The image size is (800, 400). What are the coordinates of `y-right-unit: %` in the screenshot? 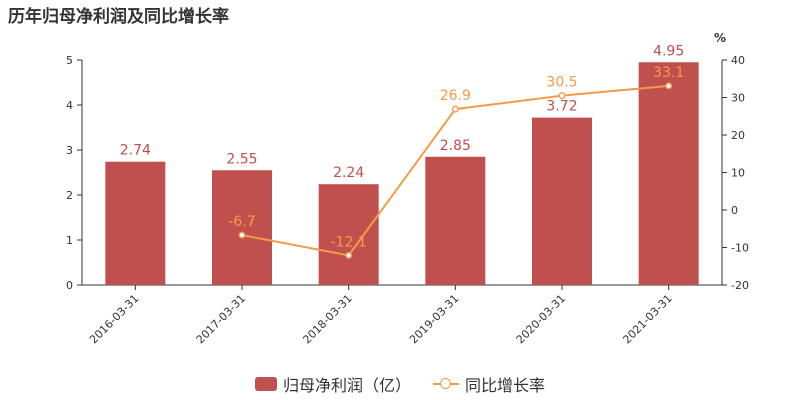 It's located at (720, 38).